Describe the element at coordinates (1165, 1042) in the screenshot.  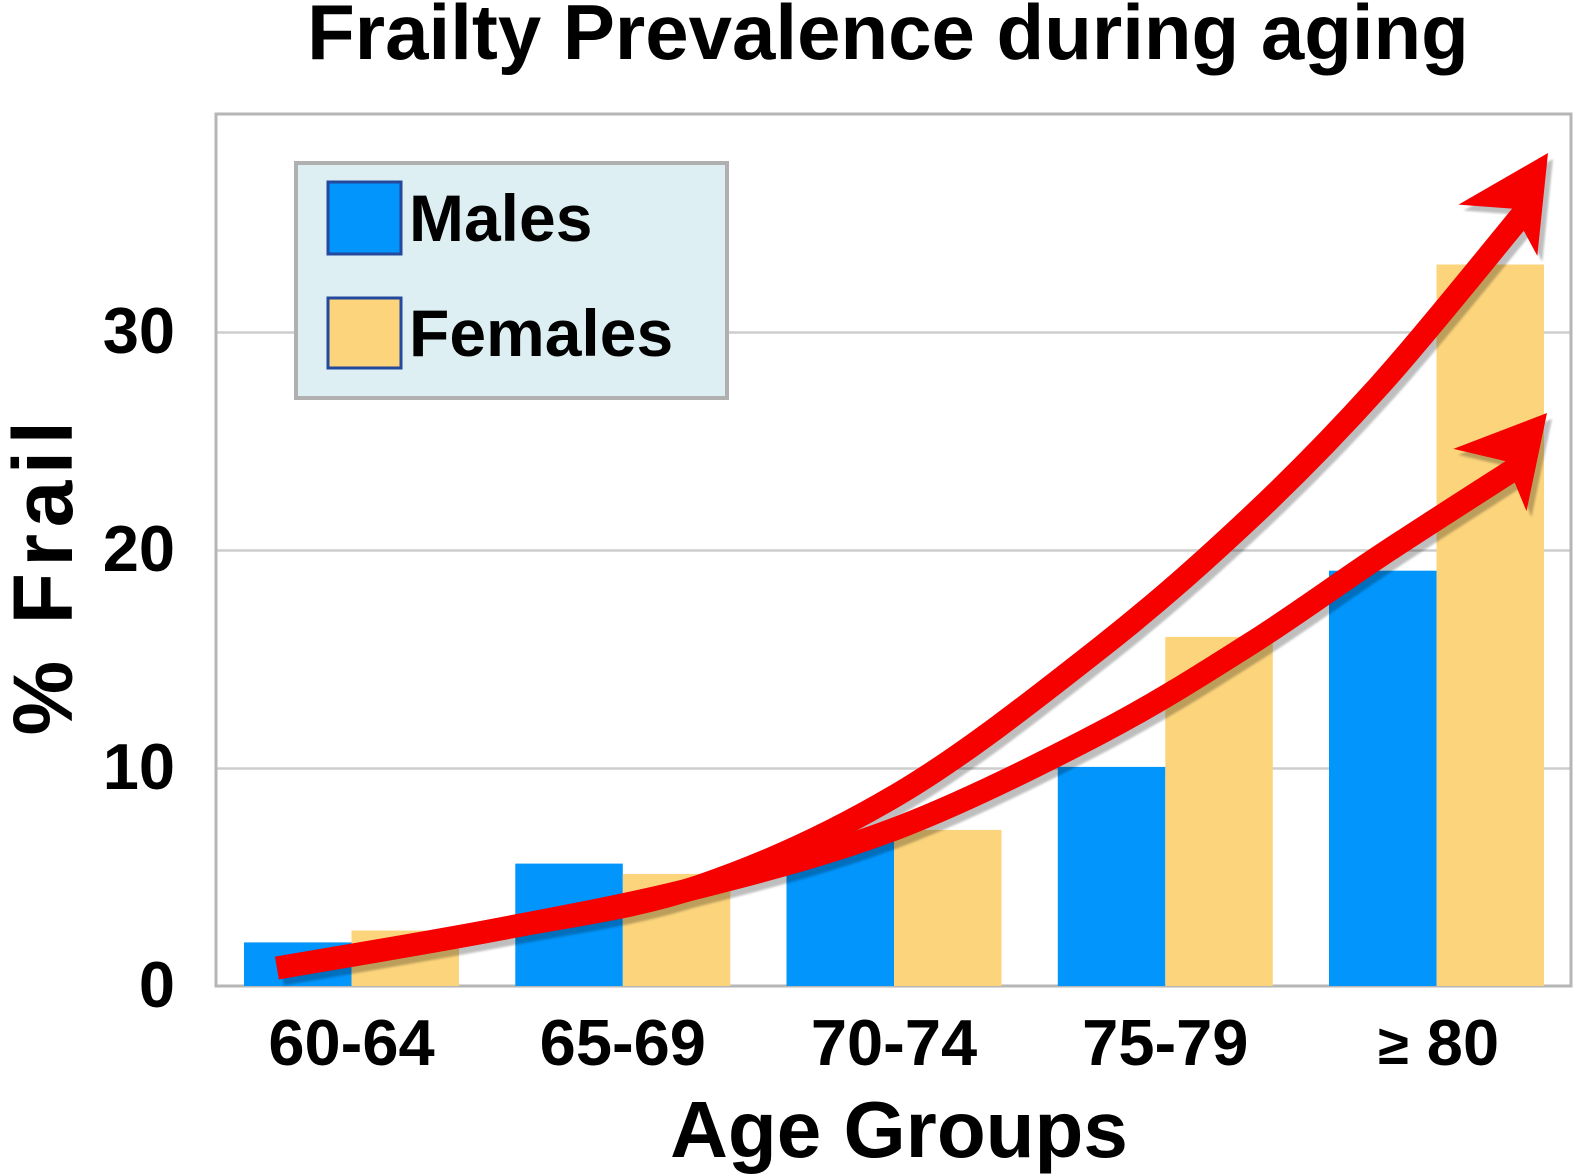
I see `svg-text: 75-79` at that location.